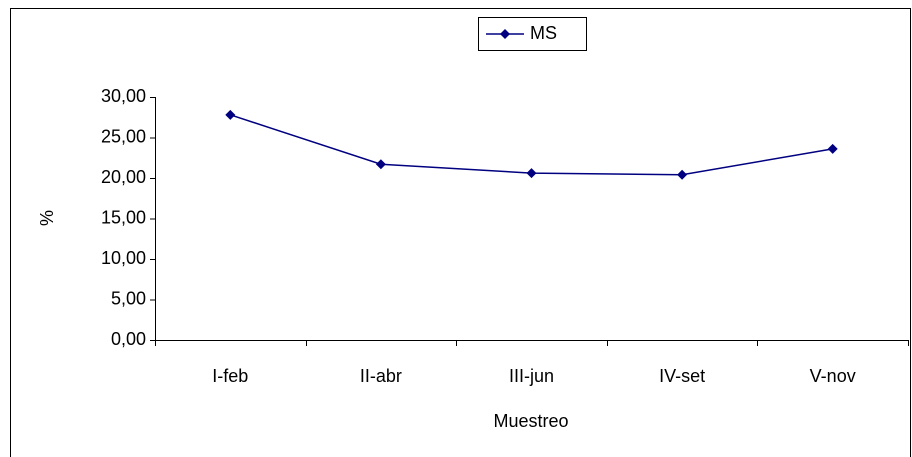 Image resolution: width=912 pixels, height=457 pixels. Describe the element at coordinates (47, 218) in the screenshot. I see `y-axis-label: %` at that location.